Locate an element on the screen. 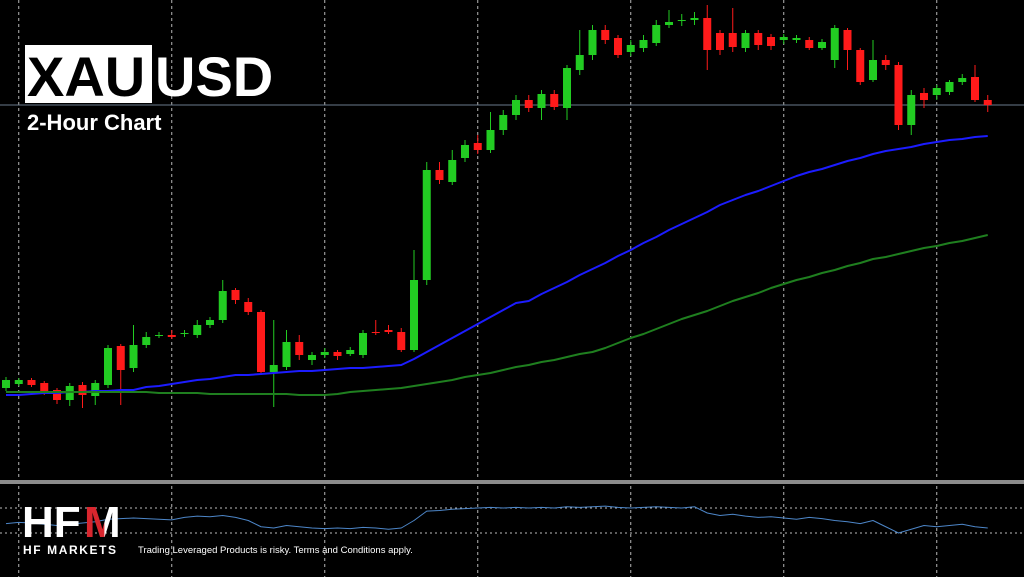 This screenshot has height=577, width=1024. title-box is located at coordinates (88, 74).